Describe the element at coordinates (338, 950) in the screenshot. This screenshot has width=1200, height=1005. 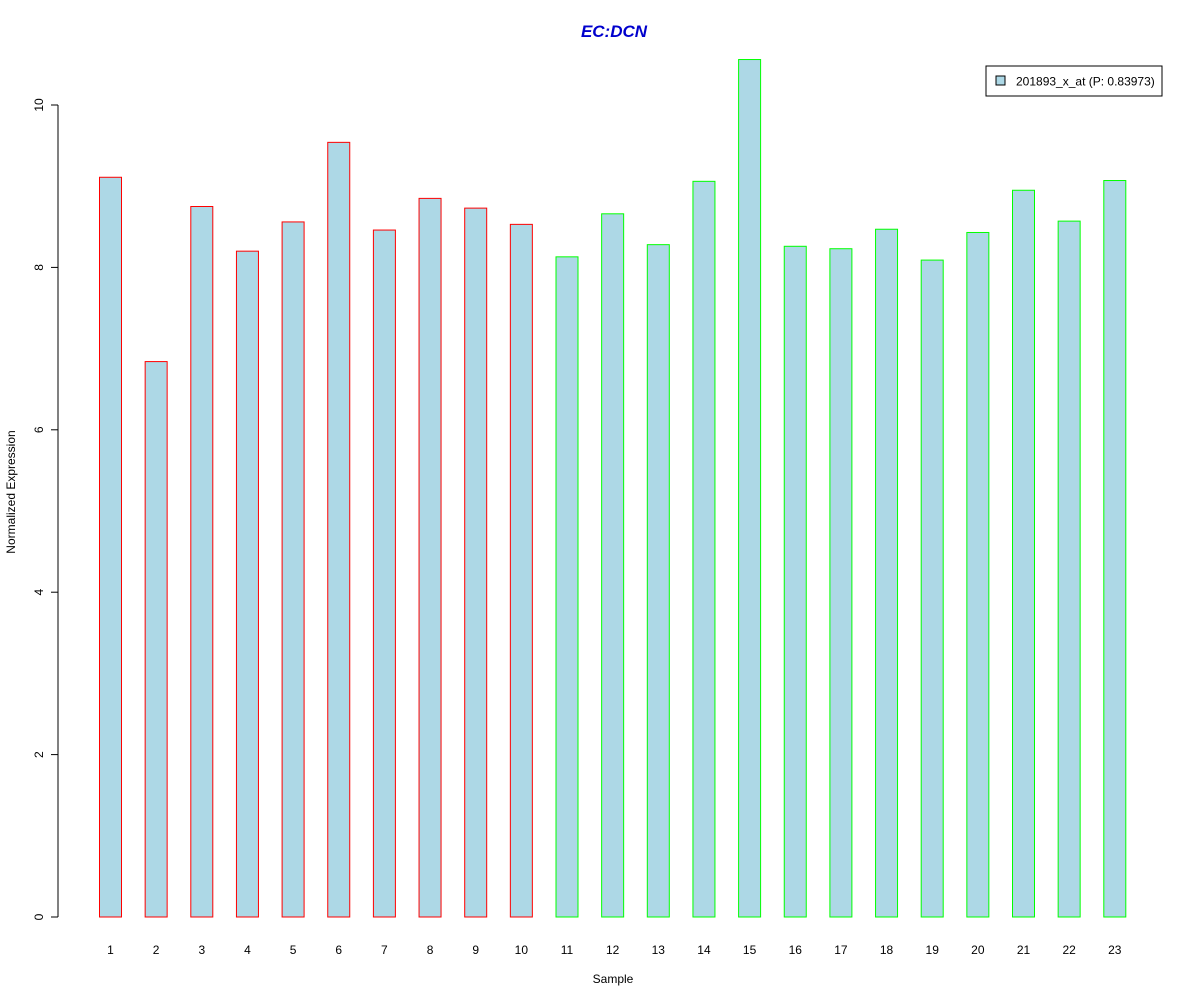
I see `x-tick-label: 6` at that location.